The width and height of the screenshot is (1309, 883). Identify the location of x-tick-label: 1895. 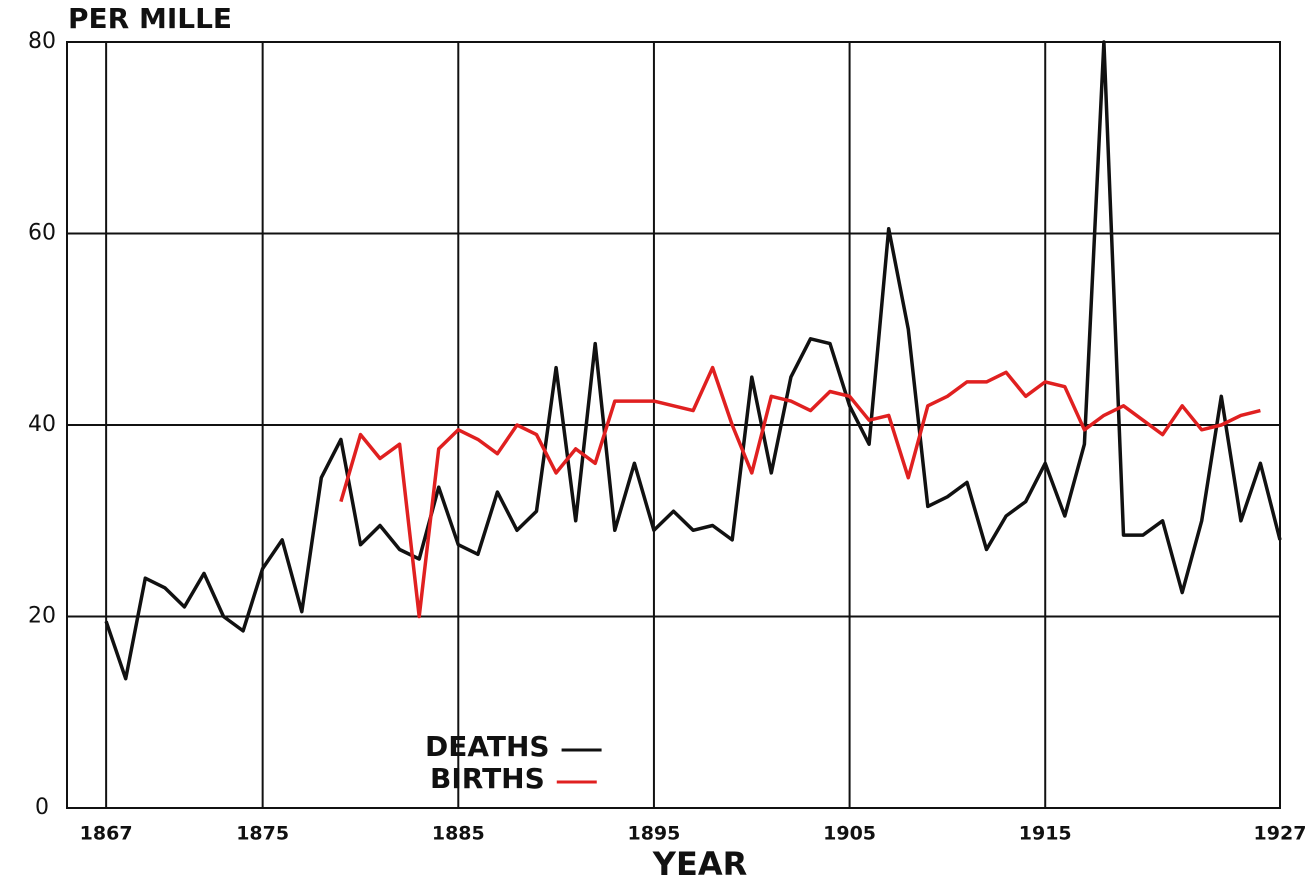
(653, 834).